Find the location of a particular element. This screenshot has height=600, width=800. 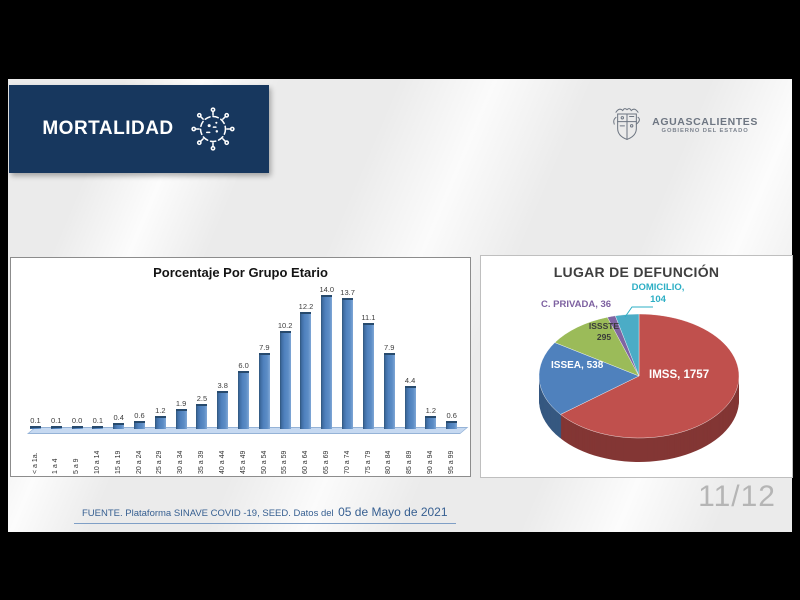

pie-slice-imss is located at coordinates (650, 376).